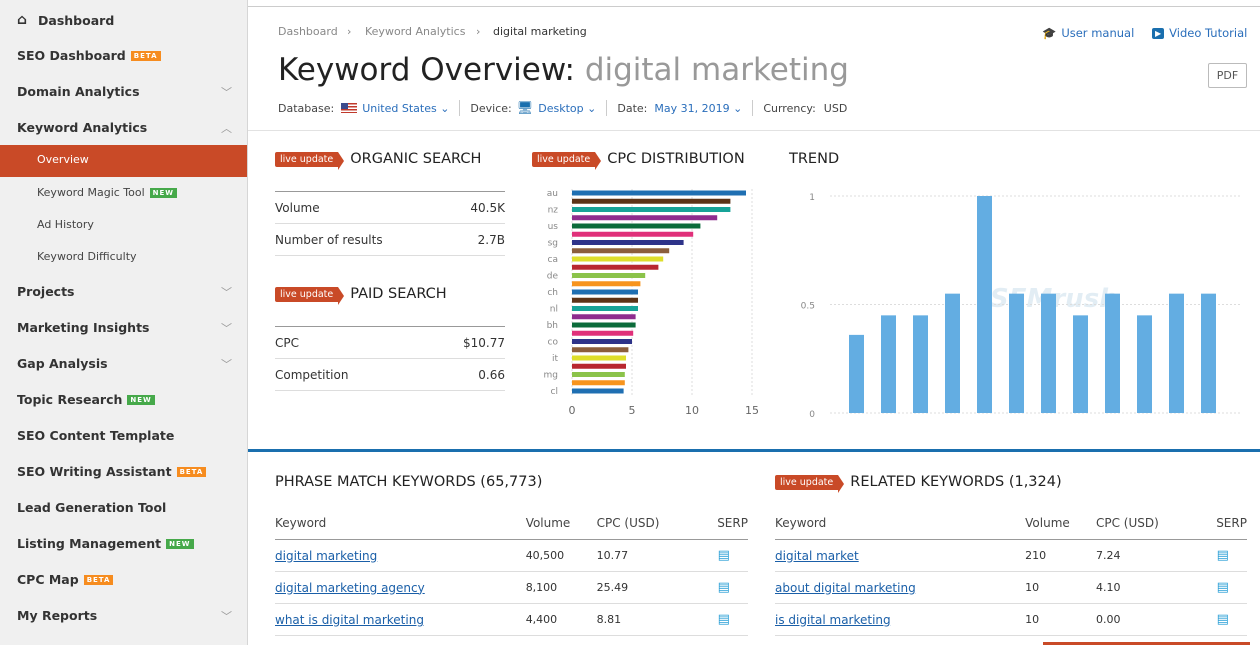 Image resolution: width=1260 pixels, height=645 pixels. I want to click on sidebar-item-seo-dashboard: SEO Dashboard BETA, so click(124, 55).